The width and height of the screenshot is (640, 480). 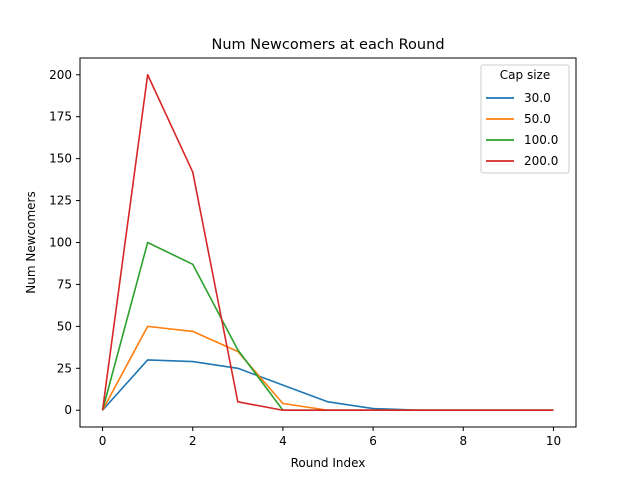 What do you see at coordinates (31, 242) in the screenshot?
I see `y-axis-label: Num Newcomers` at bounding box center [31, 242].